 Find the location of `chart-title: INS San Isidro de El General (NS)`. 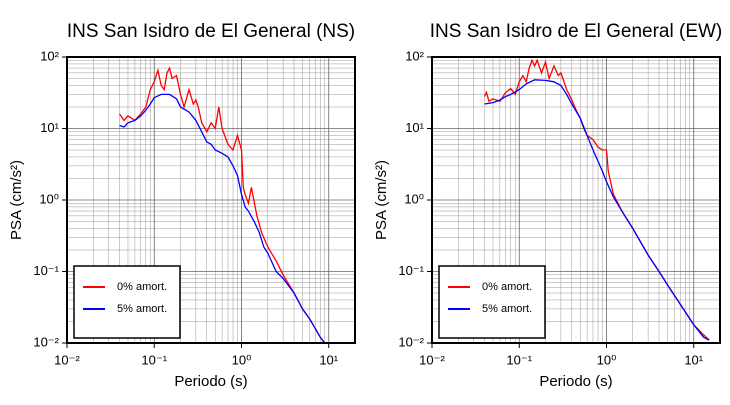

chart-title: INS San Isidro de El General (NS) is located at coordinates (211, 31).